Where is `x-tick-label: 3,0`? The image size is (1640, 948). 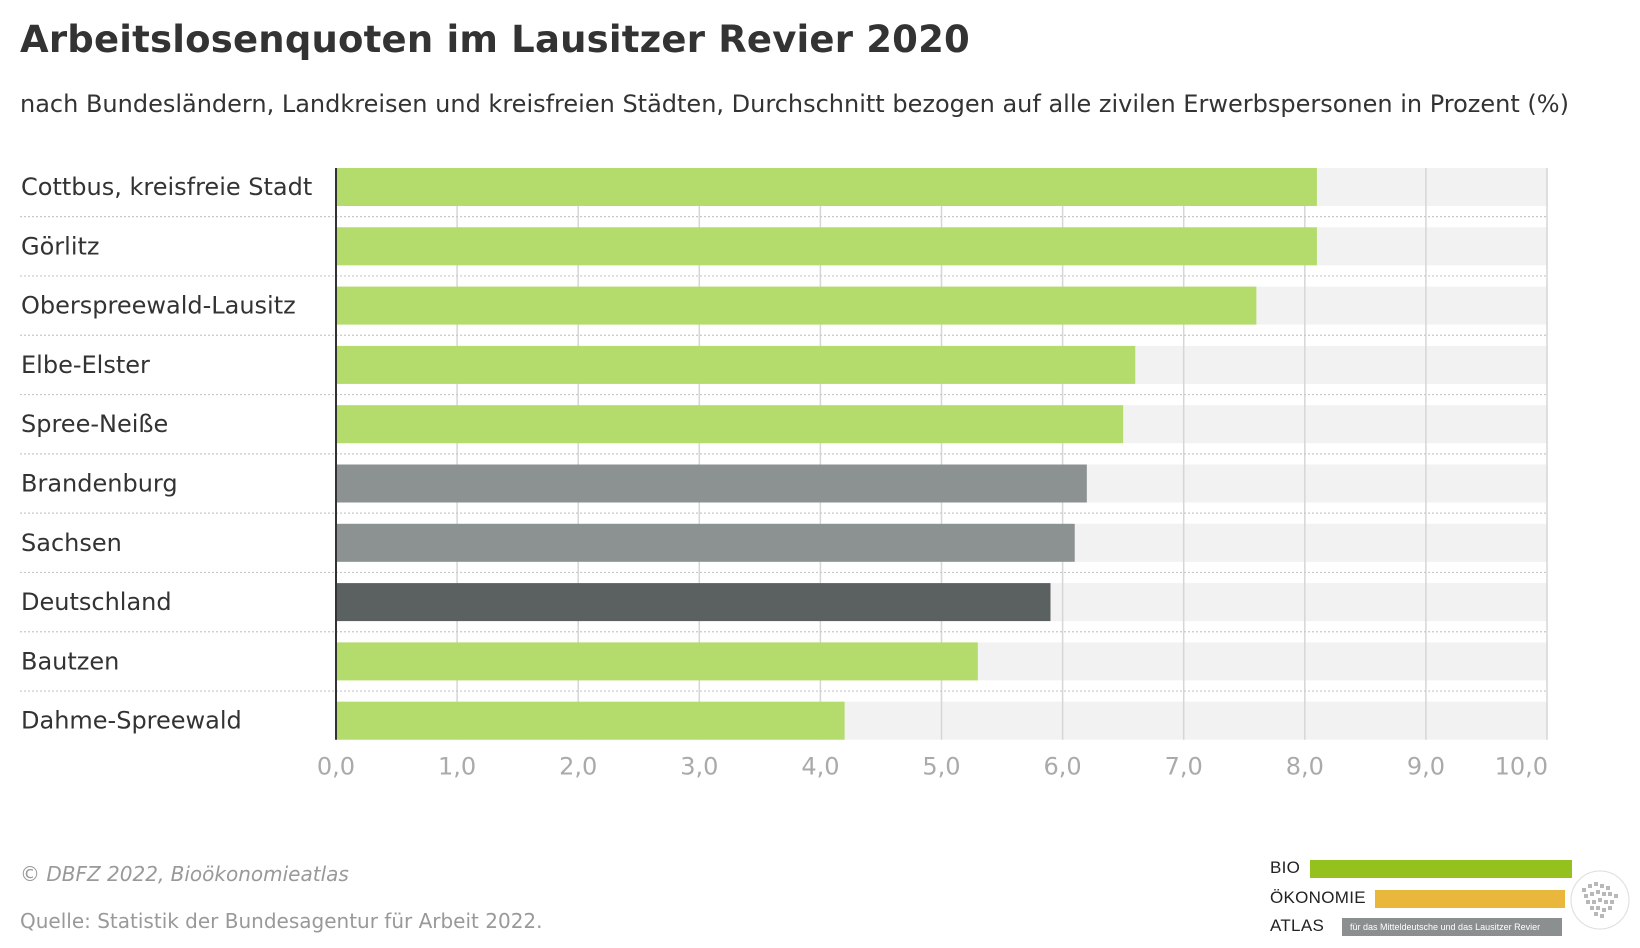
x-tick-label: 3,0 is located at coordinates (699, 767).